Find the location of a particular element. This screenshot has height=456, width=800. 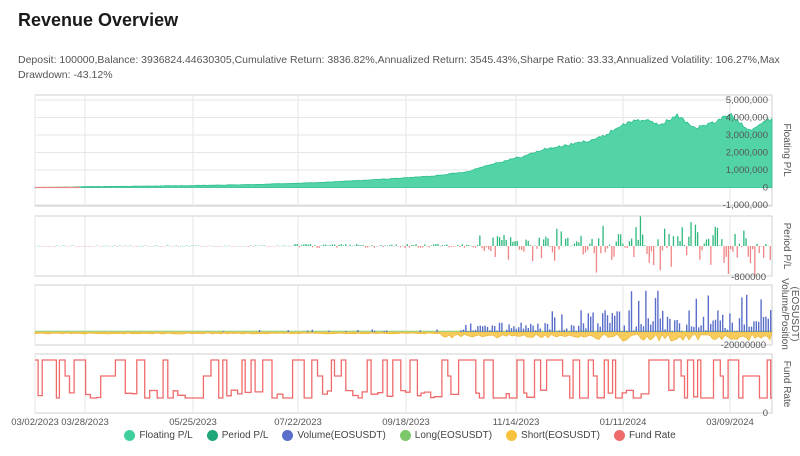

legend-long: Long(EOSUSDT) is located at coordinates (446, 435).